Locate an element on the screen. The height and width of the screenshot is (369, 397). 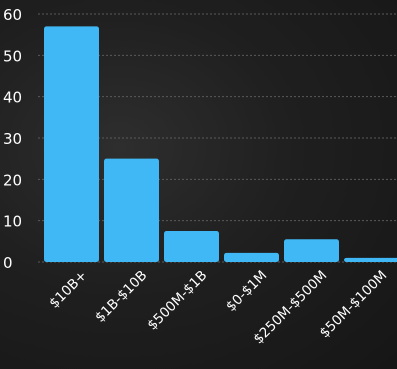
x-category-label: $1B-$10B is located at coordinates (121, 297).